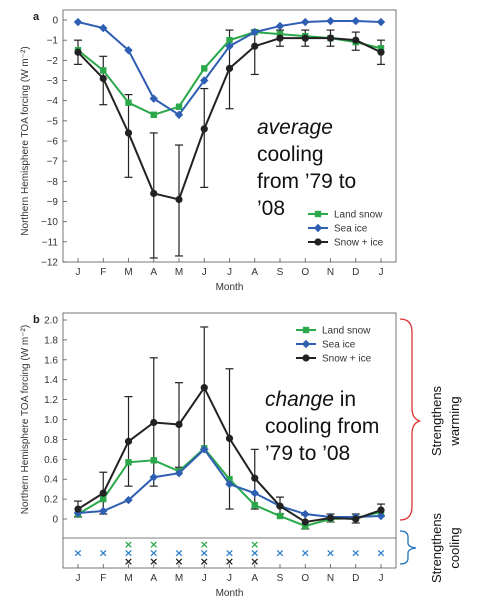  I want to click on annotation-line: ’79 to ’08, so click(307, 453).